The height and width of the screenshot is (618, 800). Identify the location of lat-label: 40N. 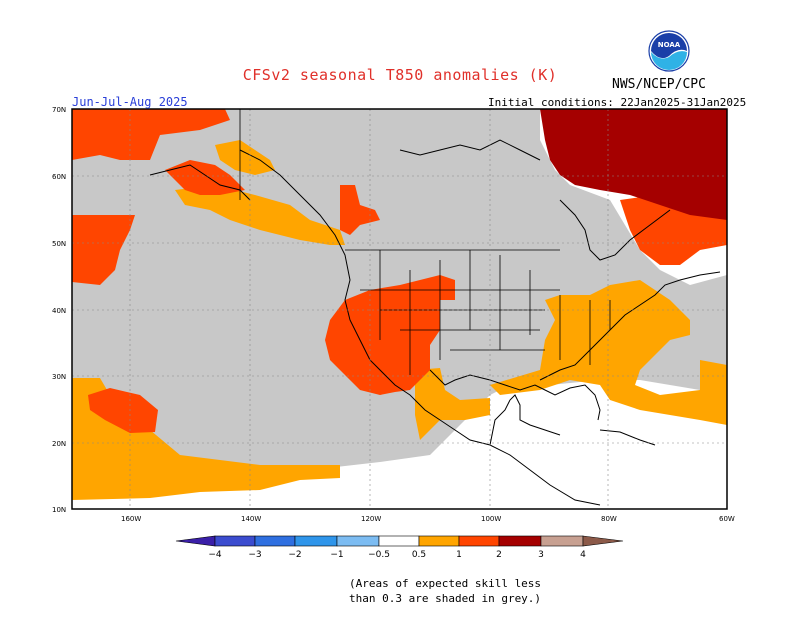
(59, 311).